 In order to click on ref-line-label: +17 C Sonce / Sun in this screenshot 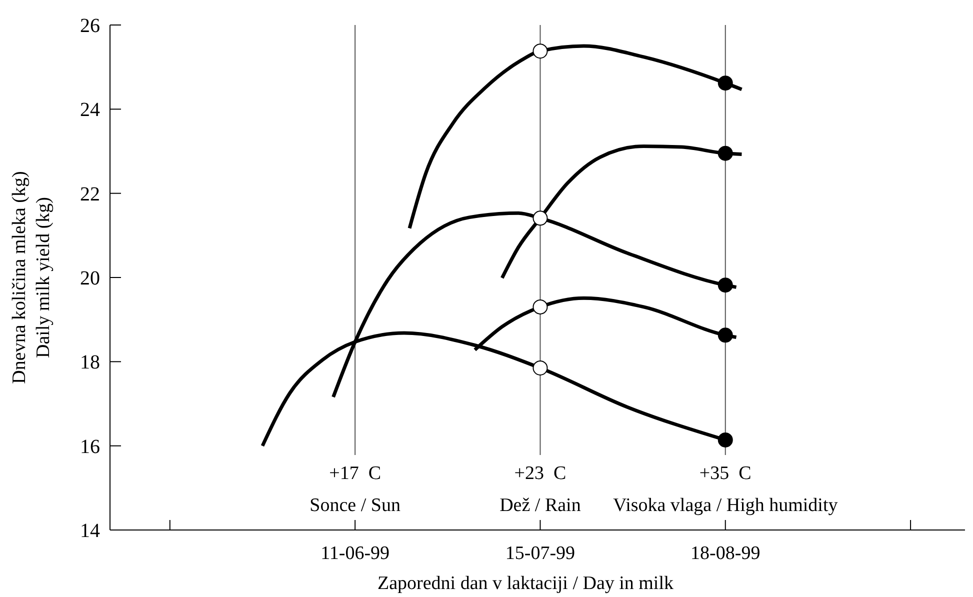, I will do `click(355, 489)`.